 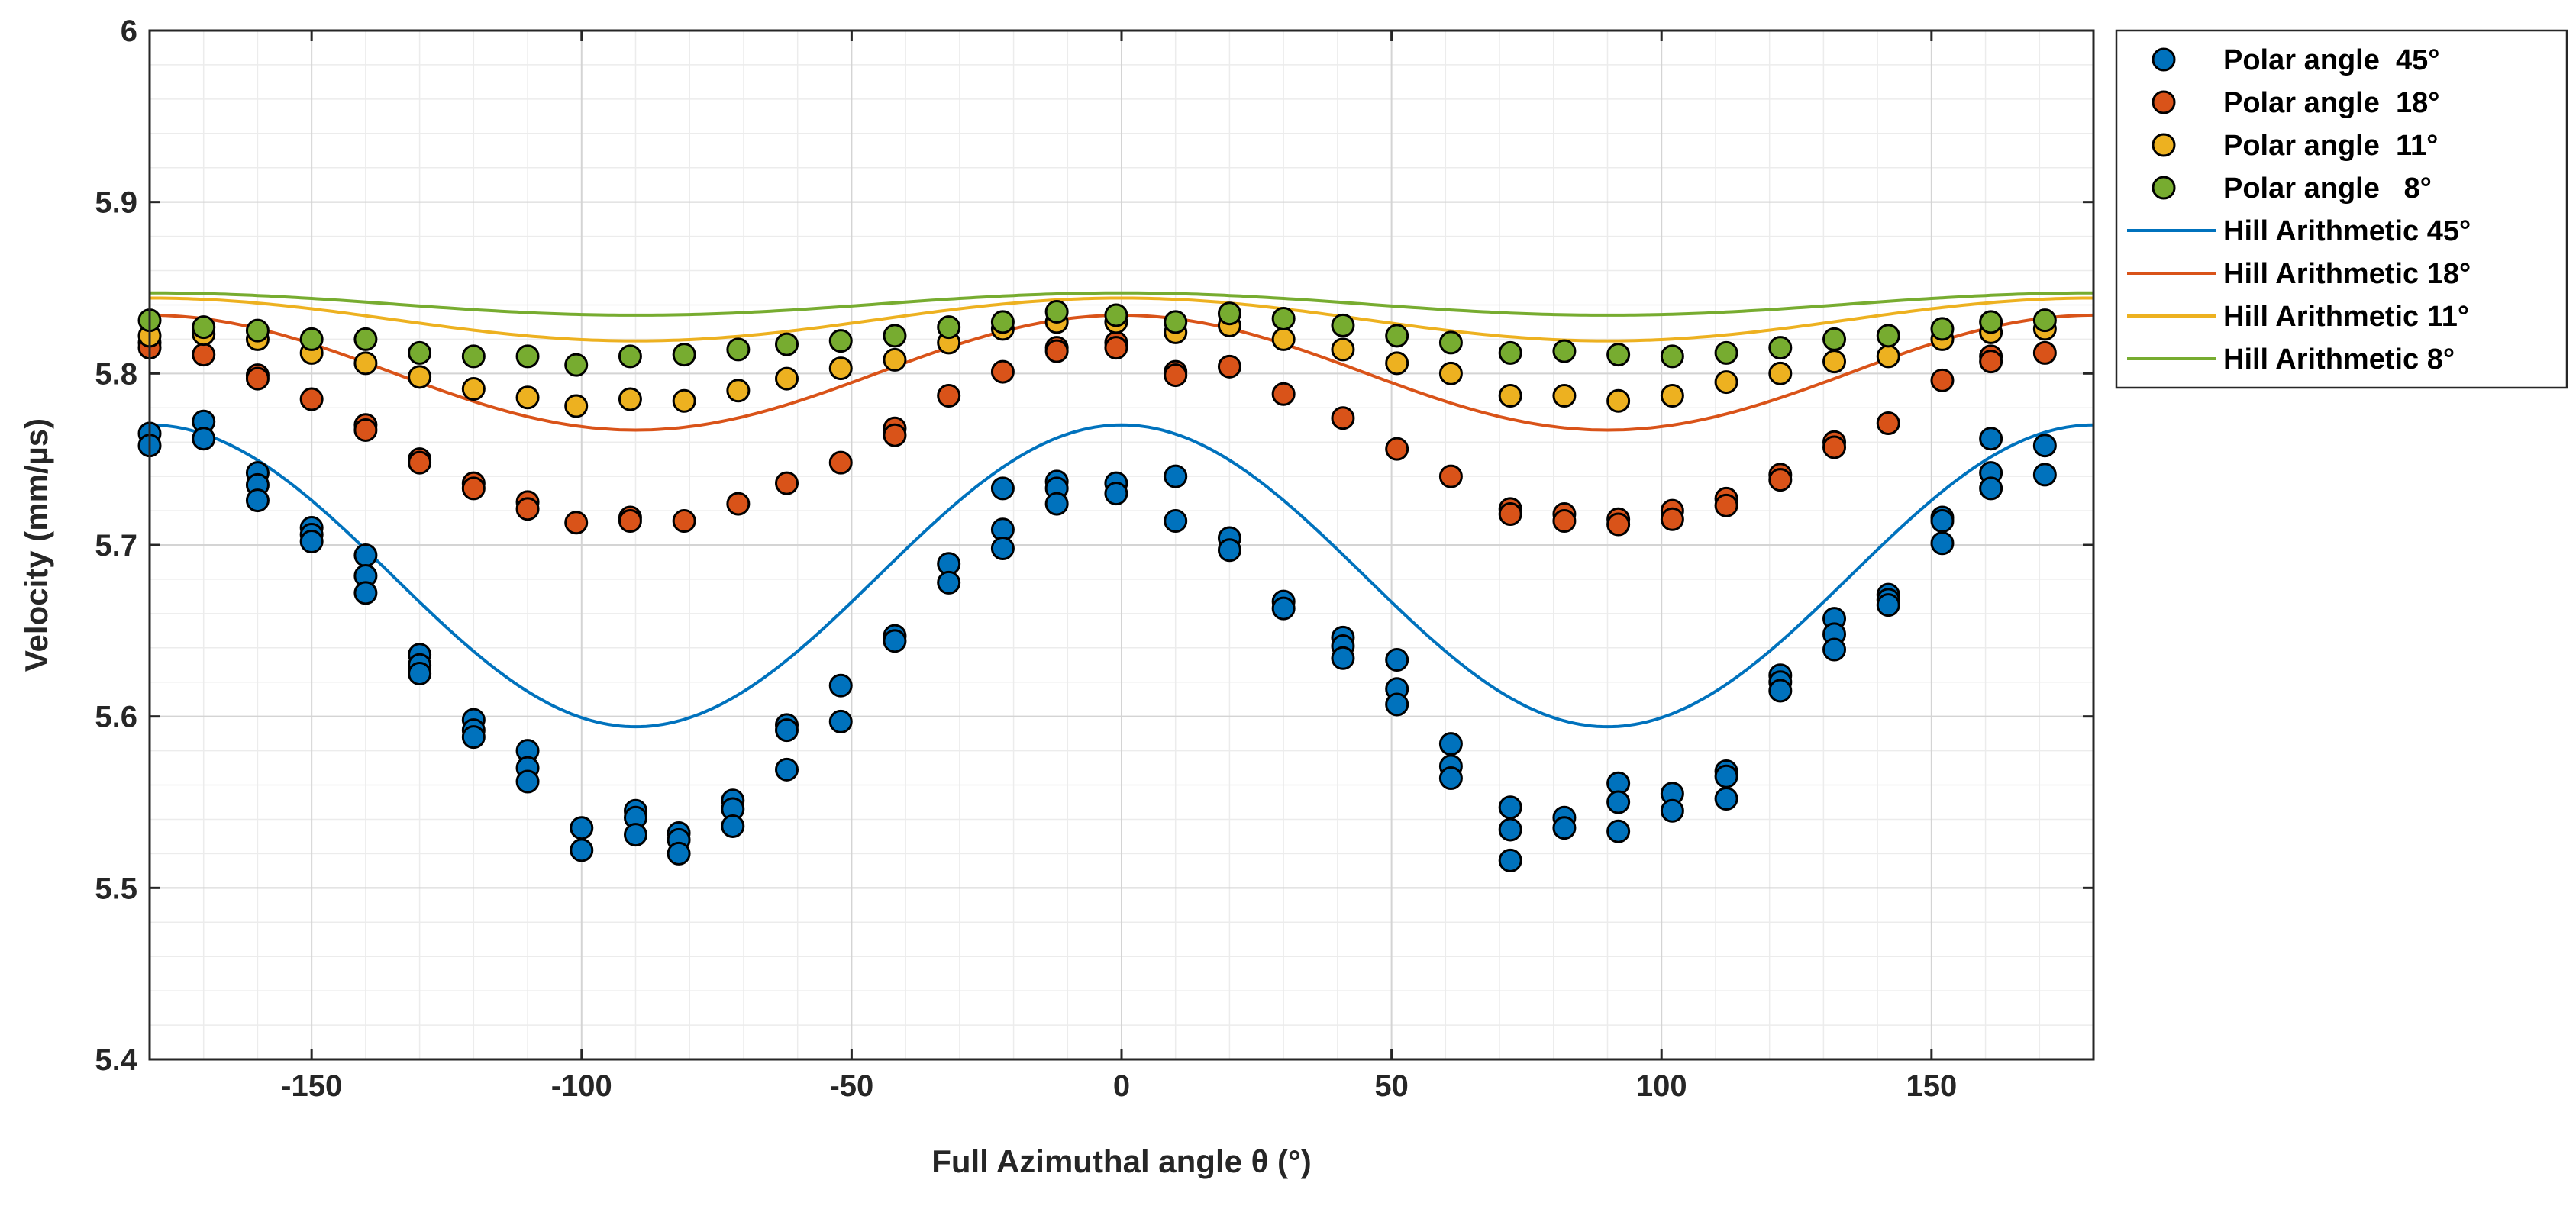 What do you see at coordinates (2346, 317) in the screenshot?
I see `legend-label: Hill Arithmetic 11°` at bounding box center [2346, 317].